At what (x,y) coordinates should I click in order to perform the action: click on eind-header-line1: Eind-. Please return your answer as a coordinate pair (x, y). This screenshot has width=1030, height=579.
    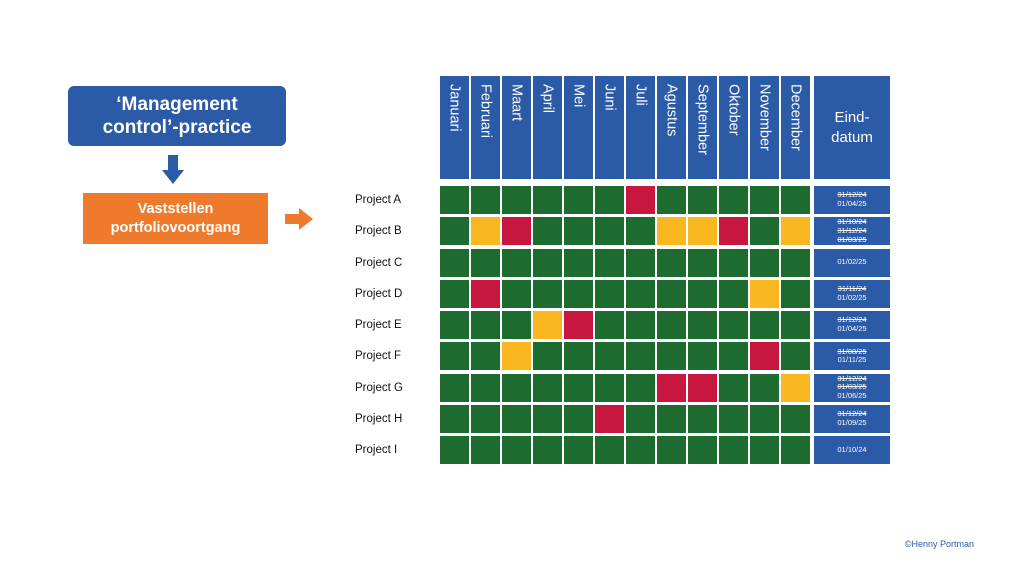
    Looking at the image, I should click on (852, 117).